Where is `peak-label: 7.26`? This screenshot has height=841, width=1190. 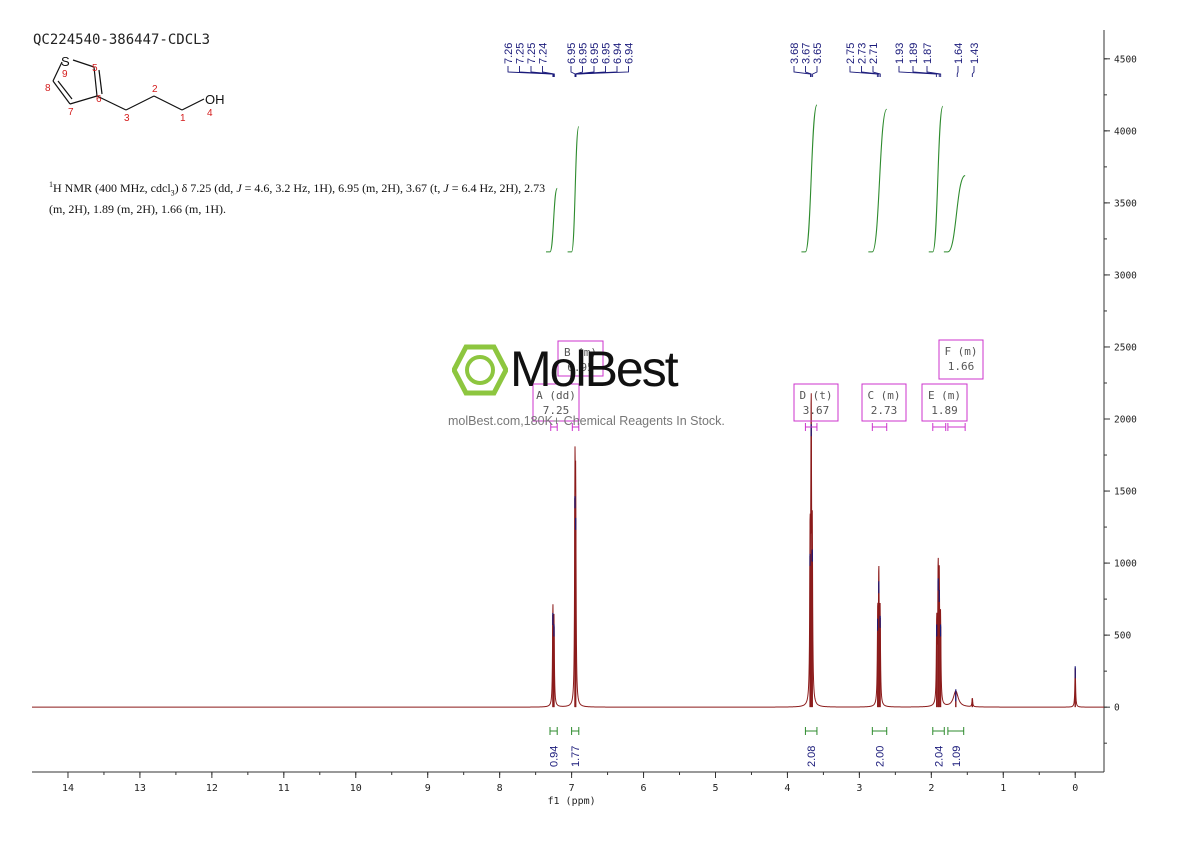 peak-label: 7.26 is located at coordinates (509, 53).